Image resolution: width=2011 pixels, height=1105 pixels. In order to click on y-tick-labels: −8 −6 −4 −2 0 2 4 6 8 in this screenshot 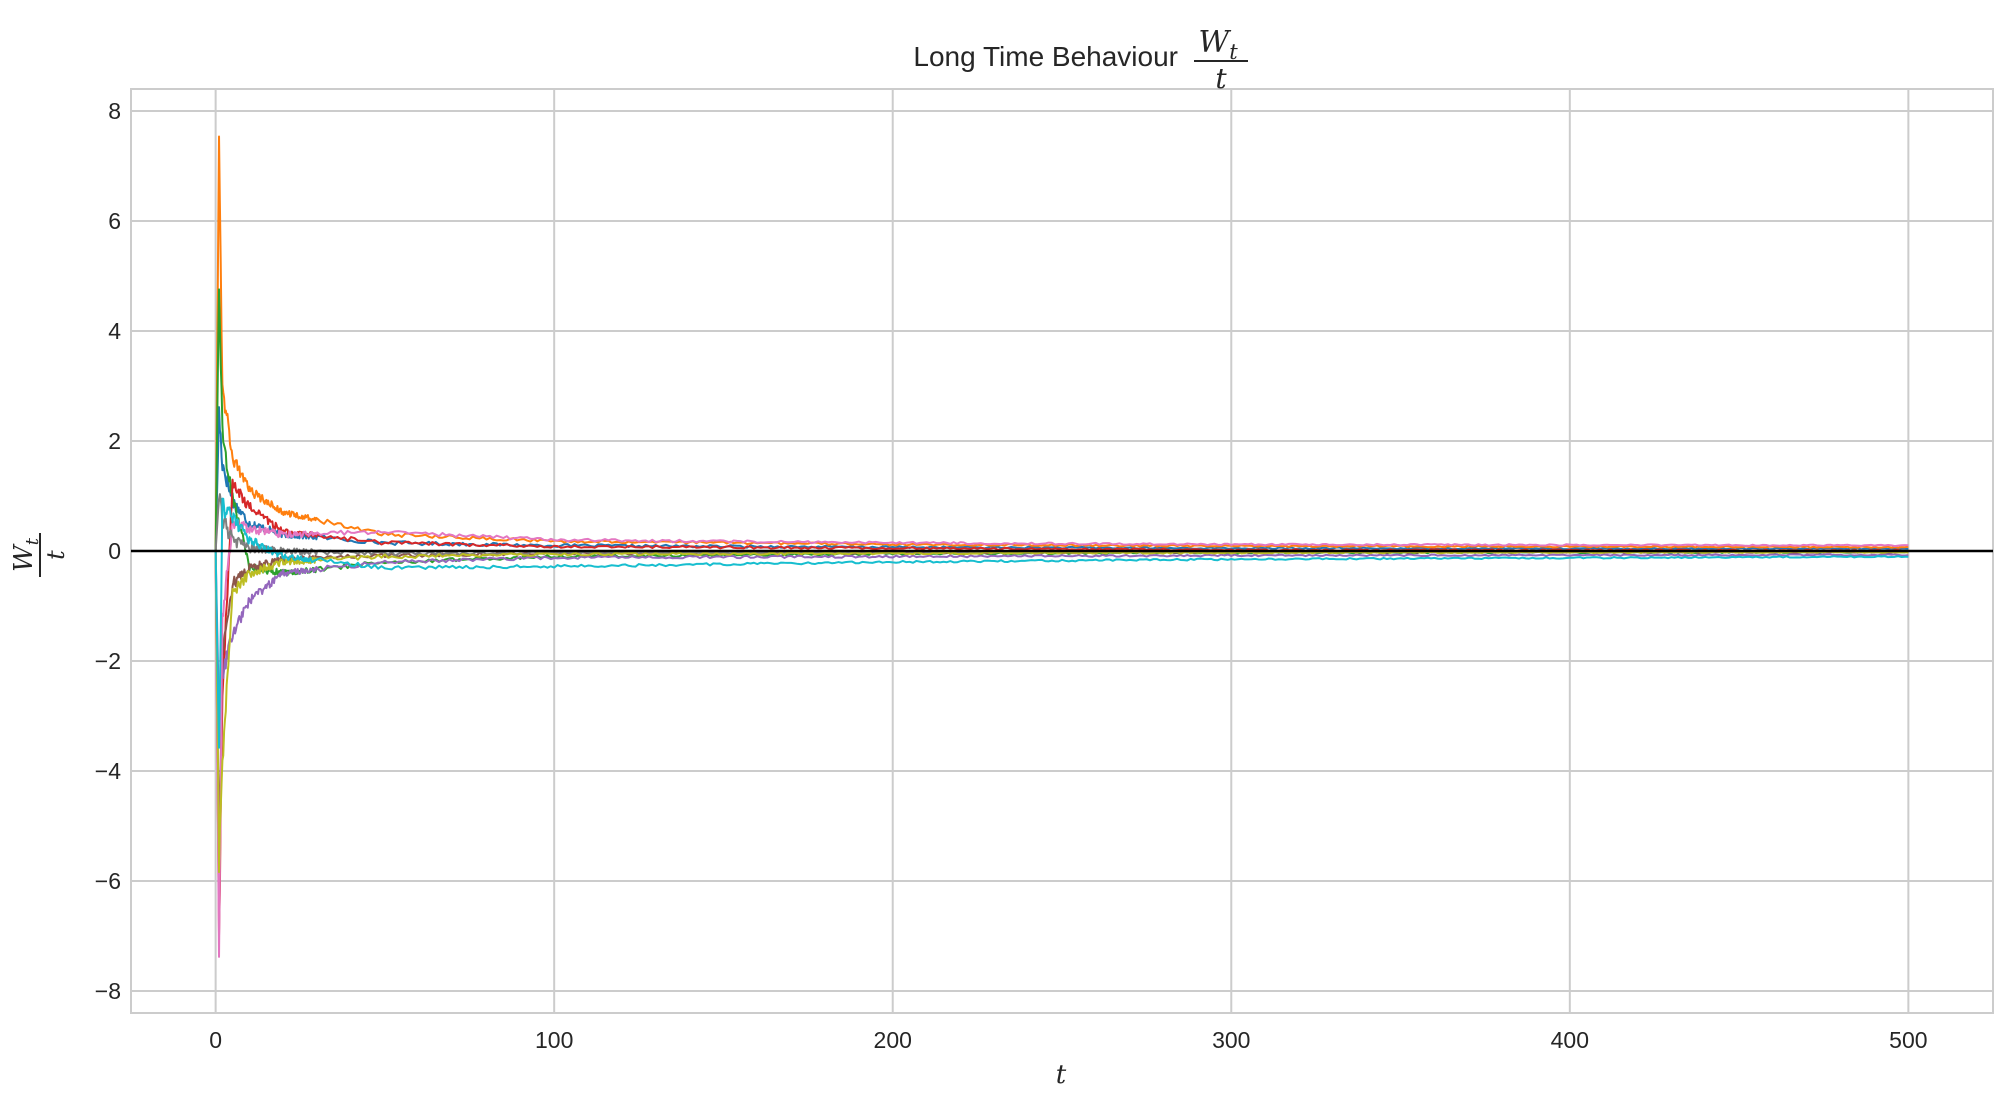, I will do `click(108, 551)`.